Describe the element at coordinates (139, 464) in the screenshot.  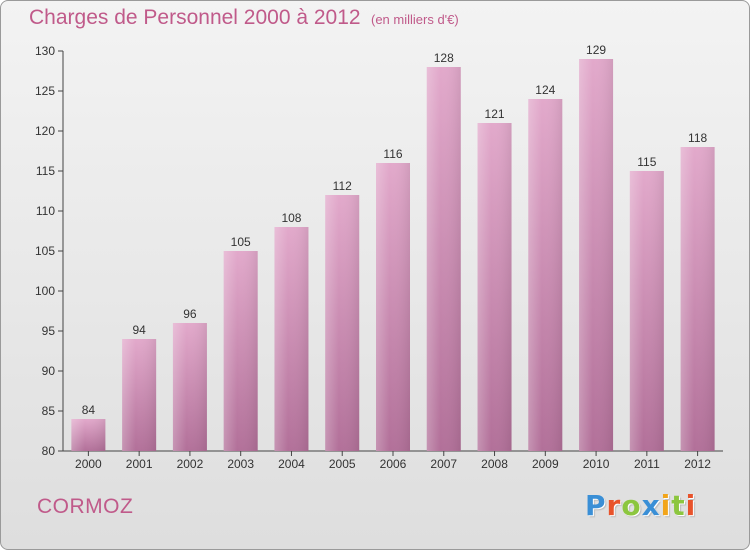
I see `x-tick-label: 2001` at that location.